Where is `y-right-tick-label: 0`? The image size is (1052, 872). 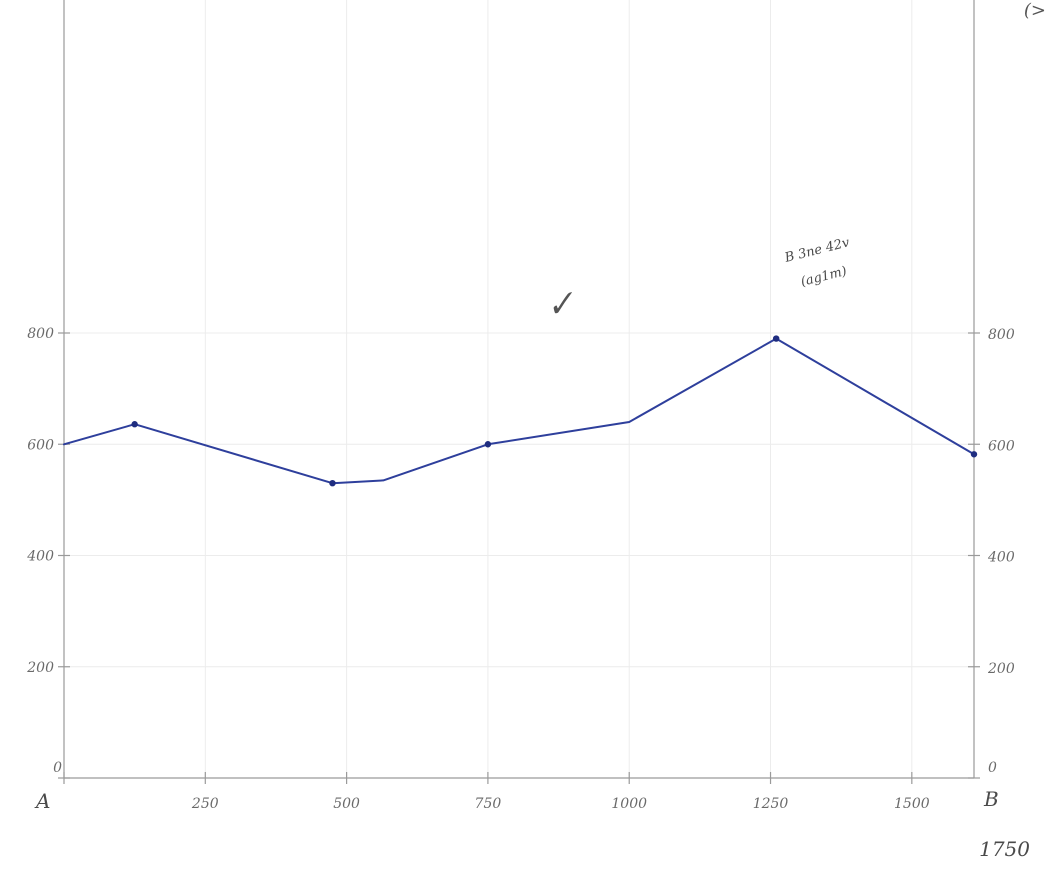 y-right-tick-label: 0 is located at coordinates (992, 768).